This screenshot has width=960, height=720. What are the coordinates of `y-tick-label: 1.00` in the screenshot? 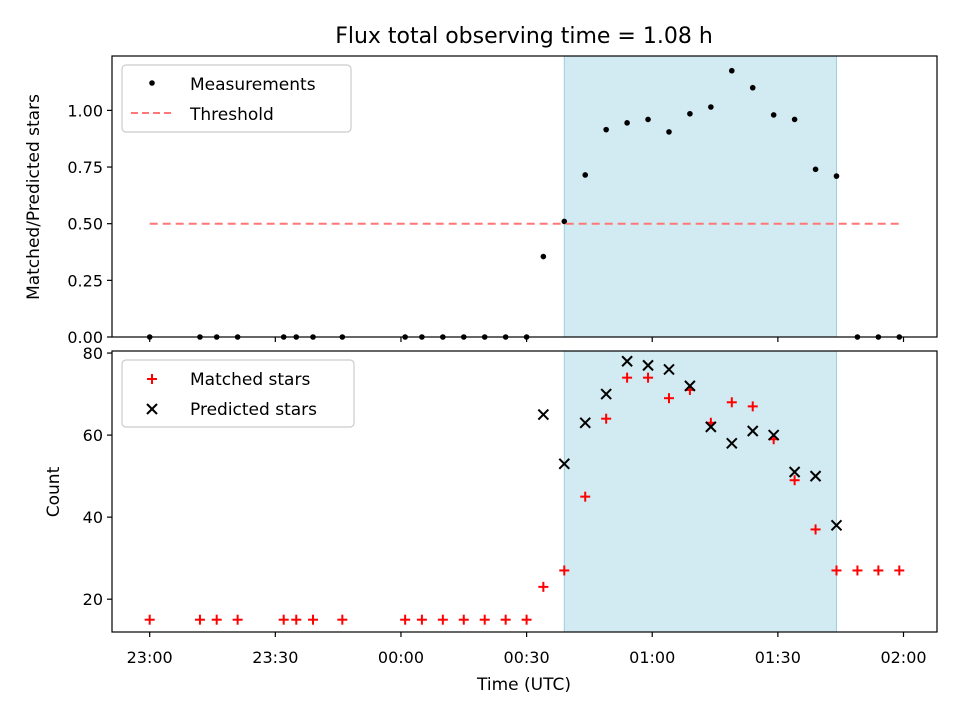 It's located at (85, 110).